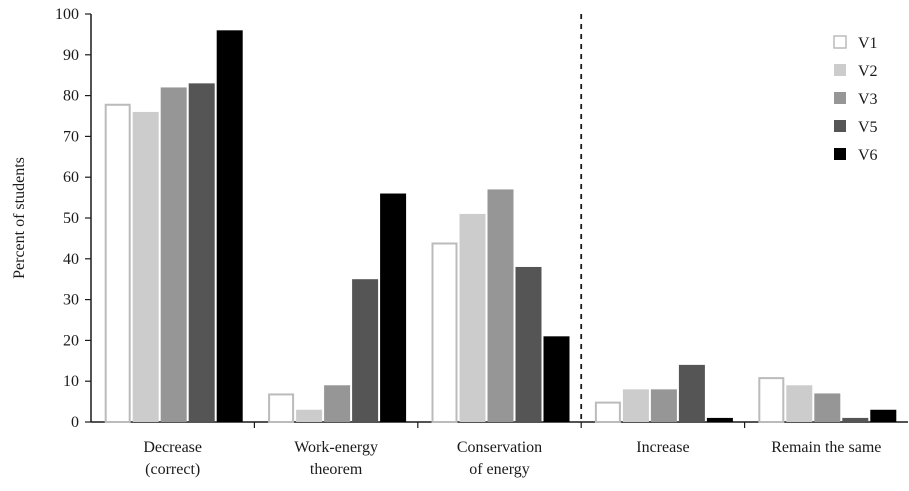  I want to click on y-tick-label: 70, so click(71, 136).